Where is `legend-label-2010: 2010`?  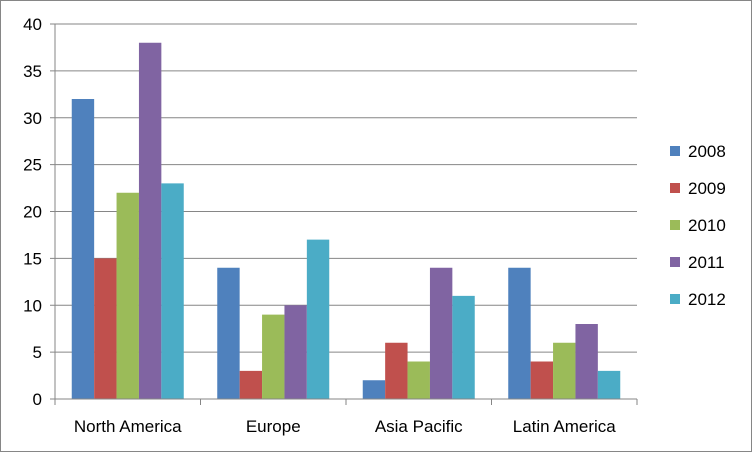 legend-label-2010: 2010 is located at coordinates (707, 225).